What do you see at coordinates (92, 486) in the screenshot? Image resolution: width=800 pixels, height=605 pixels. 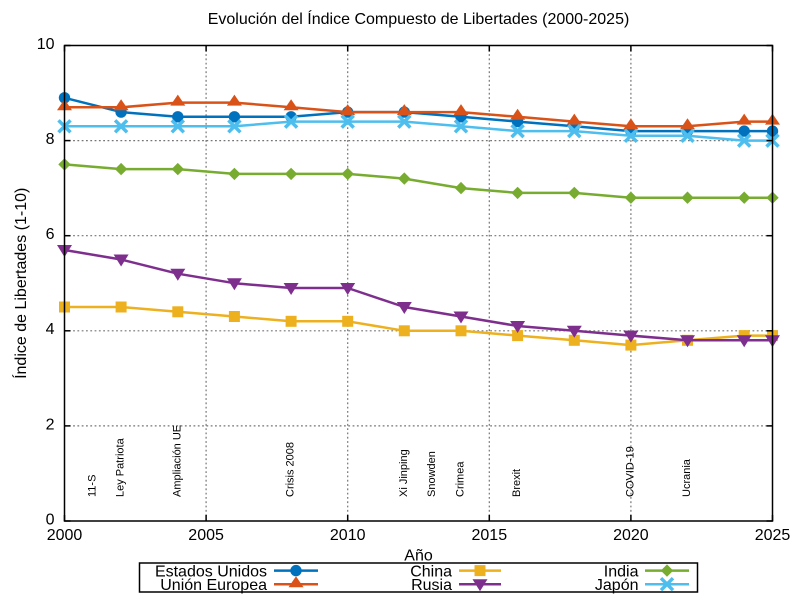 I see `svg-text: 11-S` at bounding box center [92, 486].